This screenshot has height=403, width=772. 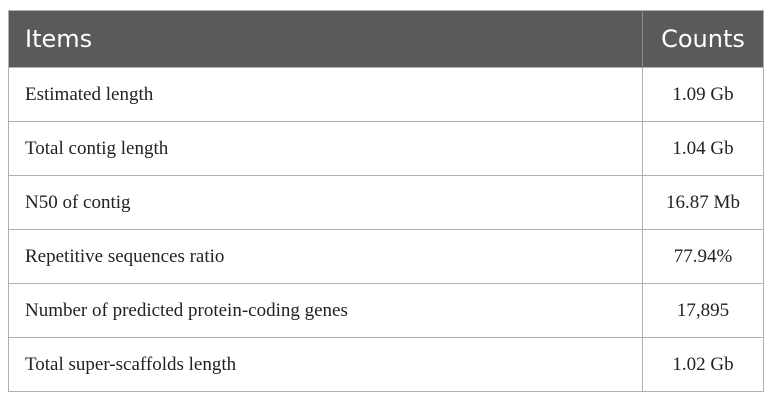 What do you see at coordinates (325, 202) in the screenshot?
I see `table-cell: N50 of contig` at bounding box center [325, 202].